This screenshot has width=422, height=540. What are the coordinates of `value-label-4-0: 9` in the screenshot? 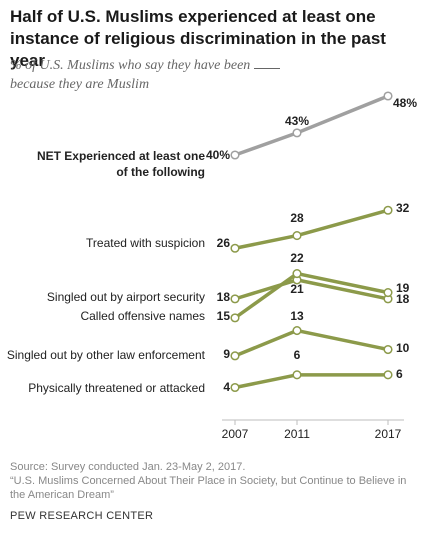 It's located at (226, 354).